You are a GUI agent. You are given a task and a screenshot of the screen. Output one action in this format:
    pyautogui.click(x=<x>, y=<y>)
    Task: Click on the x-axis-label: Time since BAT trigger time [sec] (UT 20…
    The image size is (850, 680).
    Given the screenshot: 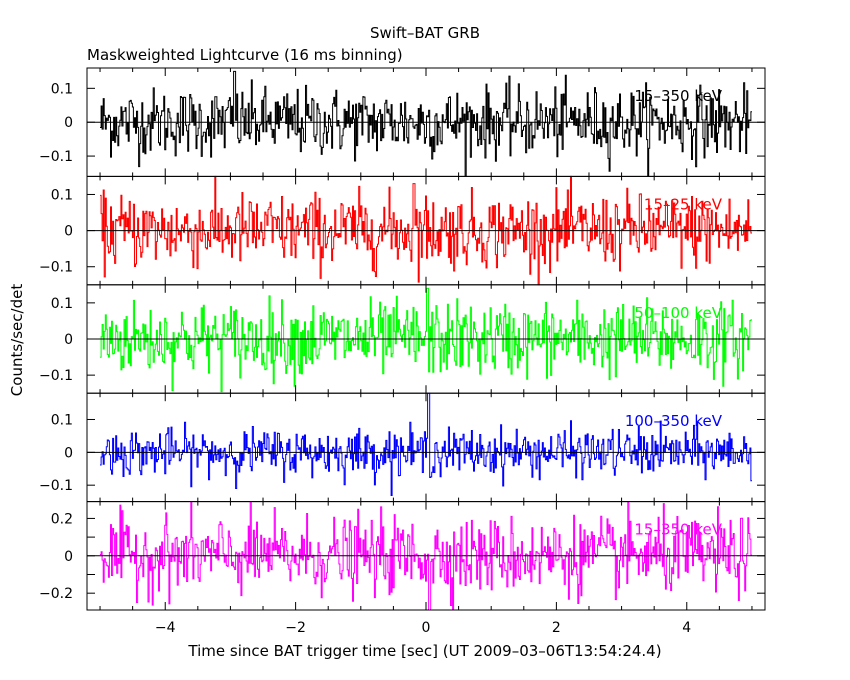 What is the action you would take?
    pyautogui.click(x=424, y=651)
    